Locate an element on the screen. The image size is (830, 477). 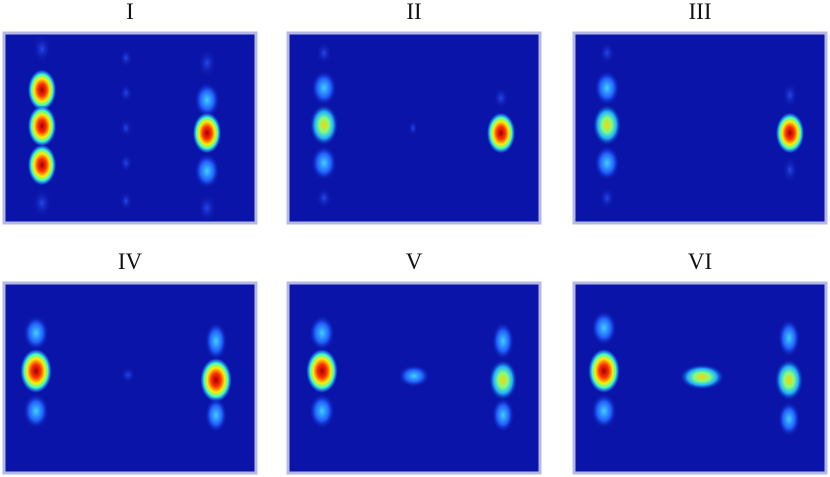
panel-label: VI is located at coordinates (700, 261).